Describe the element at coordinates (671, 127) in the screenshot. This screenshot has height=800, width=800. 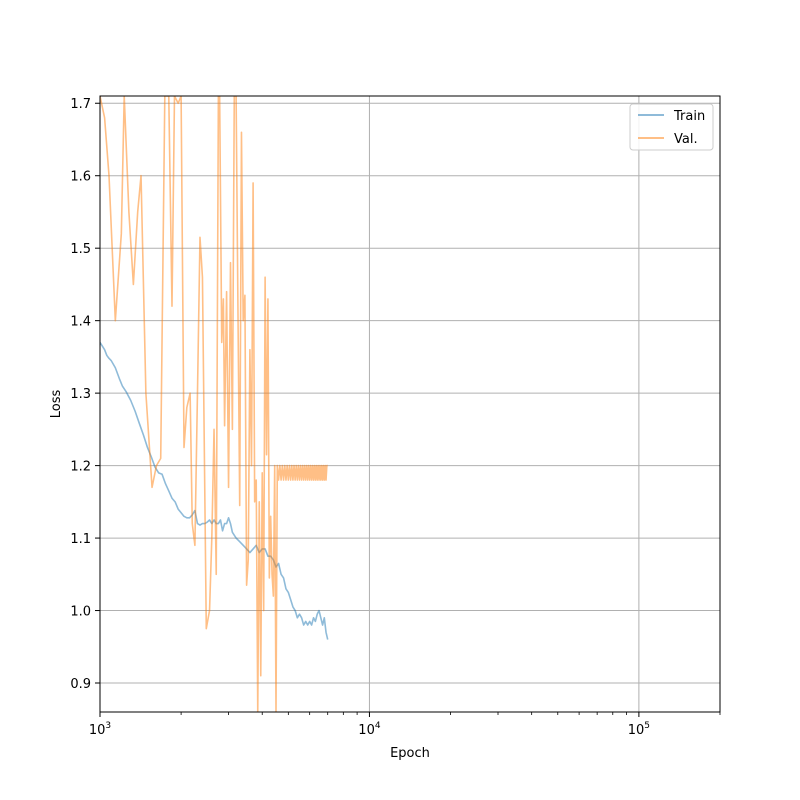
I see `legend: Train Val.` at that location.